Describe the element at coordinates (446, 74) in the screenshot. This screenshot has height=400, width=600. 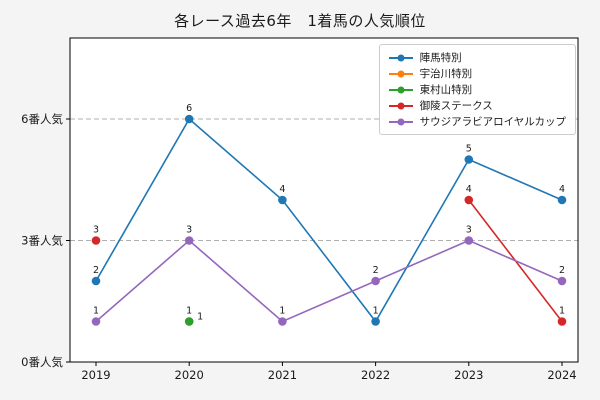
I see `legend-label: 宇治川特別` at that location.